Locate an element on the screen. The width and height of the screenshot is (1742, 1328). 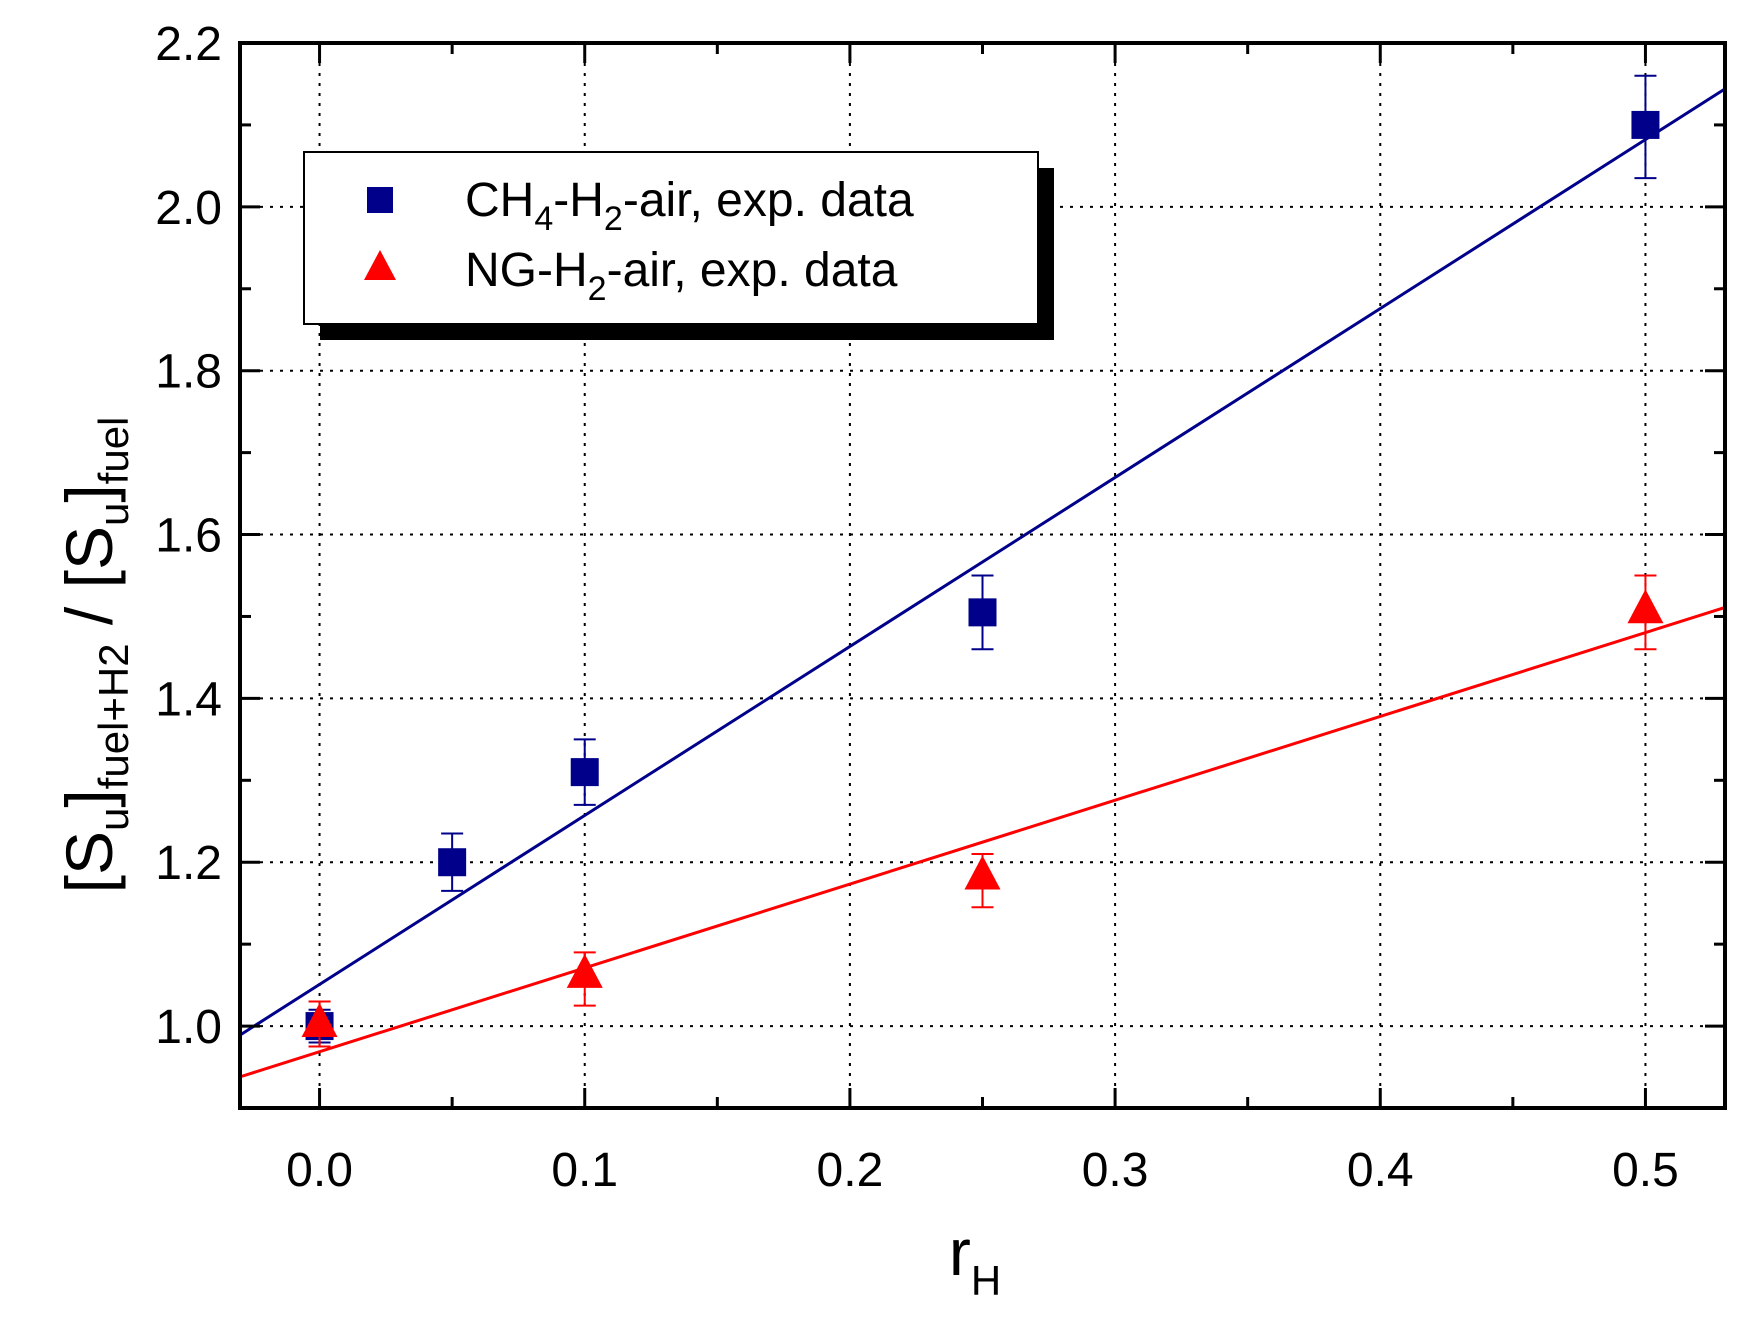
legend-box is located at coordinates (671, 238).